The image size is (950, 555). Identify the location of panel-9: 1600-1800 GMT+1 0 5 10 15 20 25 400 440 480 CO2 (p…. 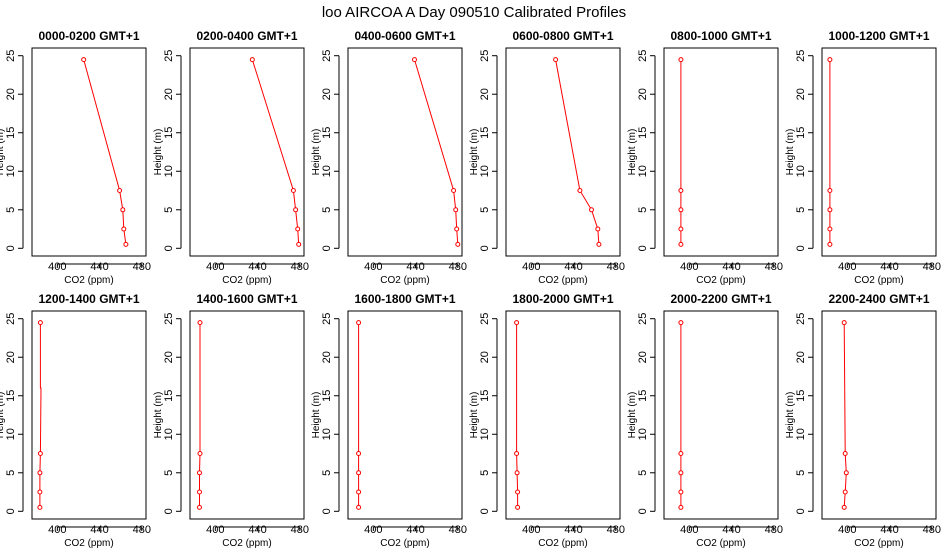
(389, 420).